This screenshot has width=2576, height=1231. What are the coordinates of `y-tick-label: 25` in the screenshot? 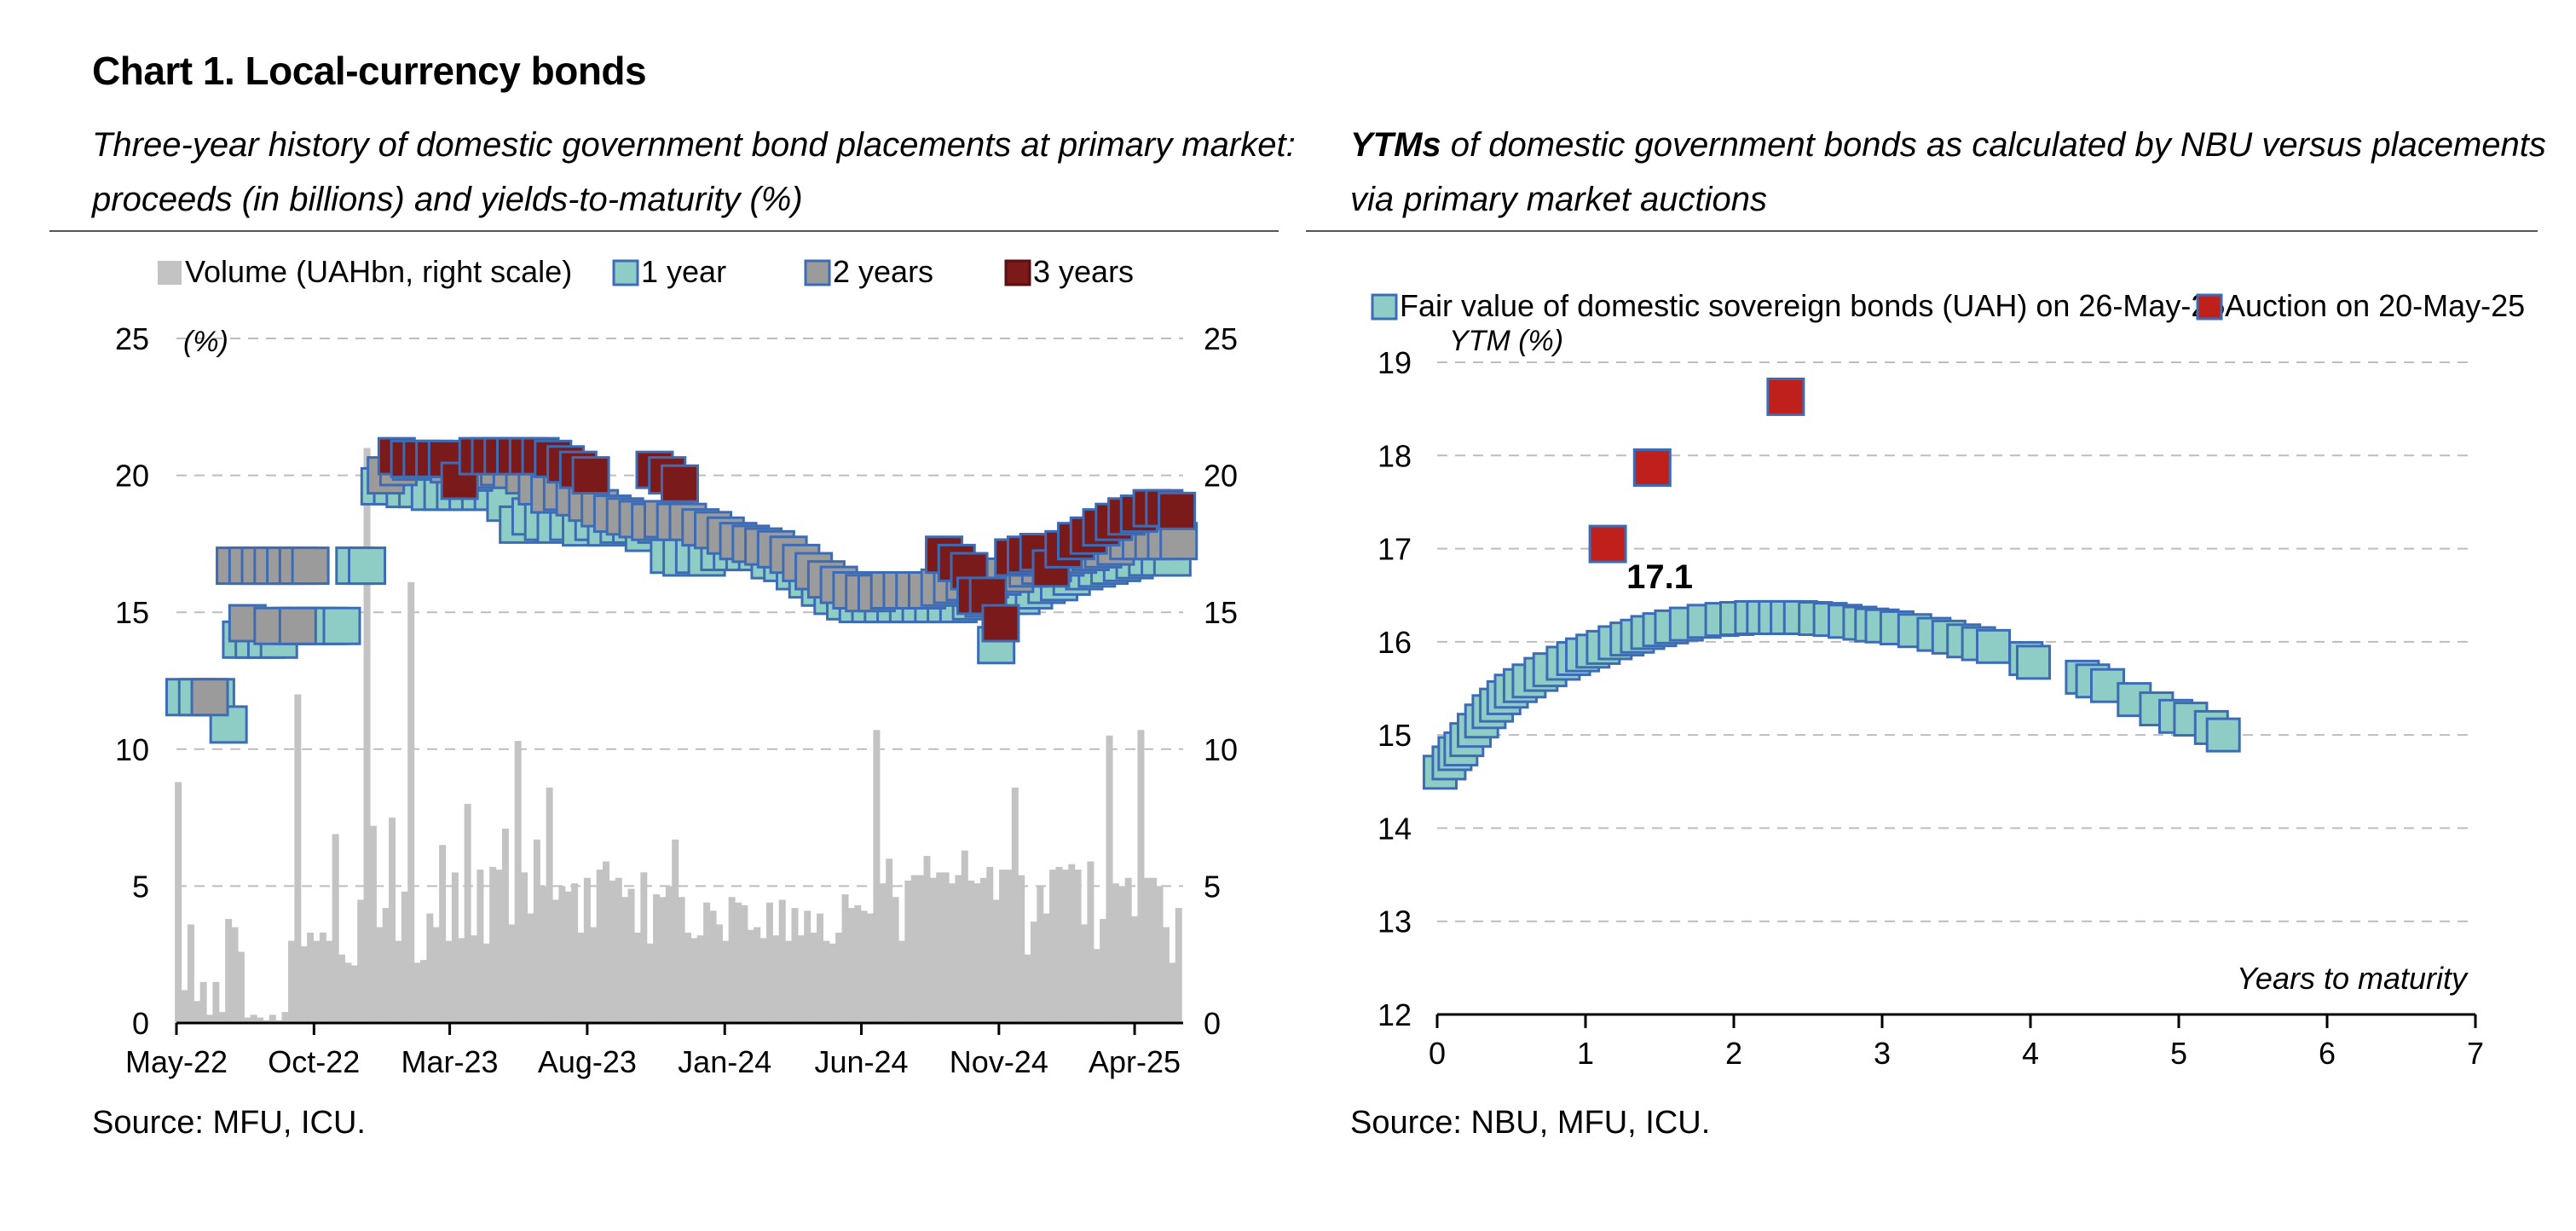 It's located at (132, 338).